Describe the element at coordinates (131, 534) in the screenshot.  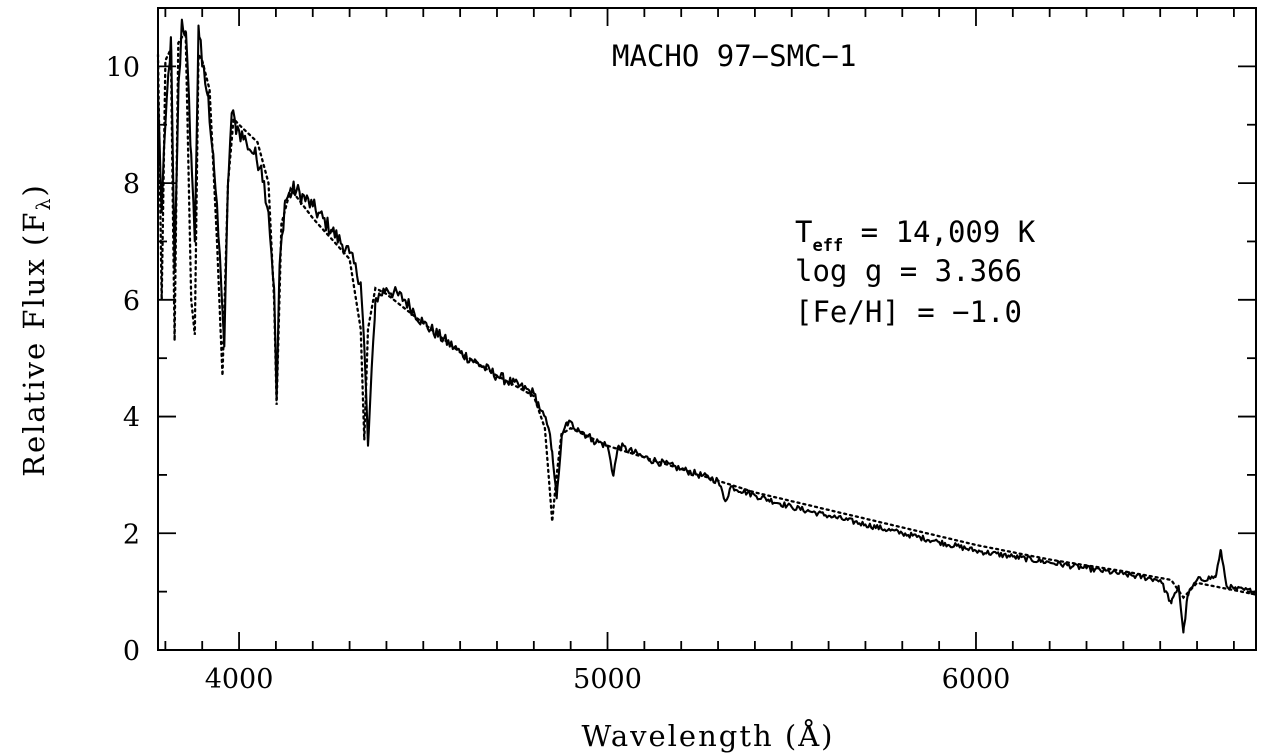
I see `y-tick-label: 2` at that location.